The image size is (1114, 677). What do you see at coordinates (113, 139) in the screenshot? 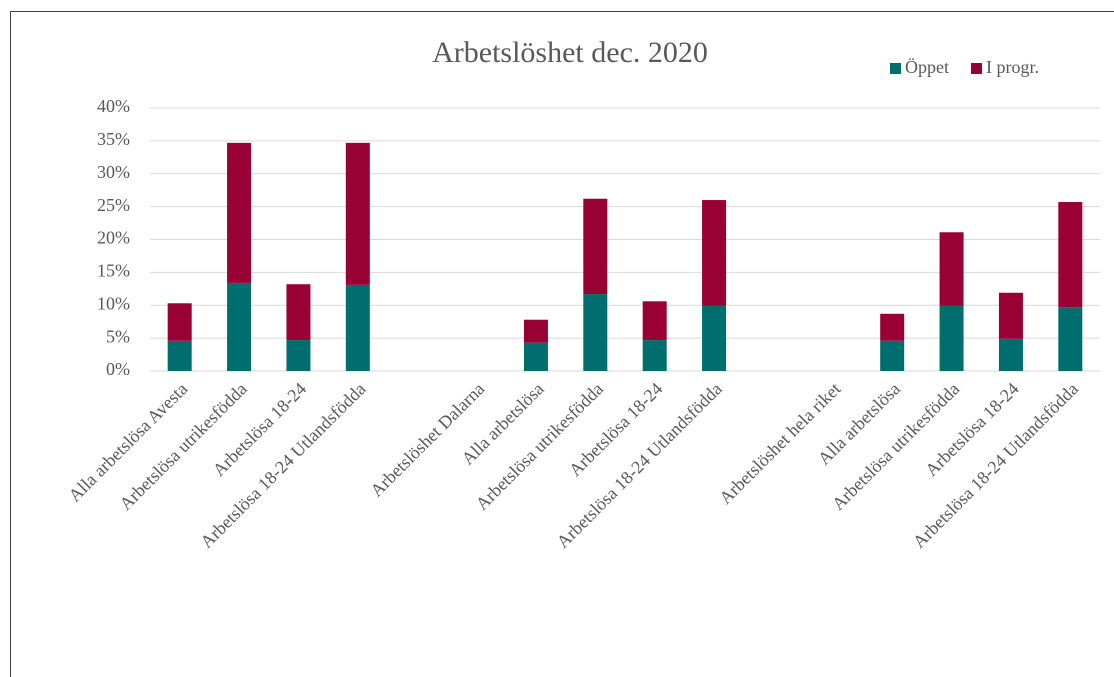
I see `y-tick-label: 35%` at bounding box center [113, 139].